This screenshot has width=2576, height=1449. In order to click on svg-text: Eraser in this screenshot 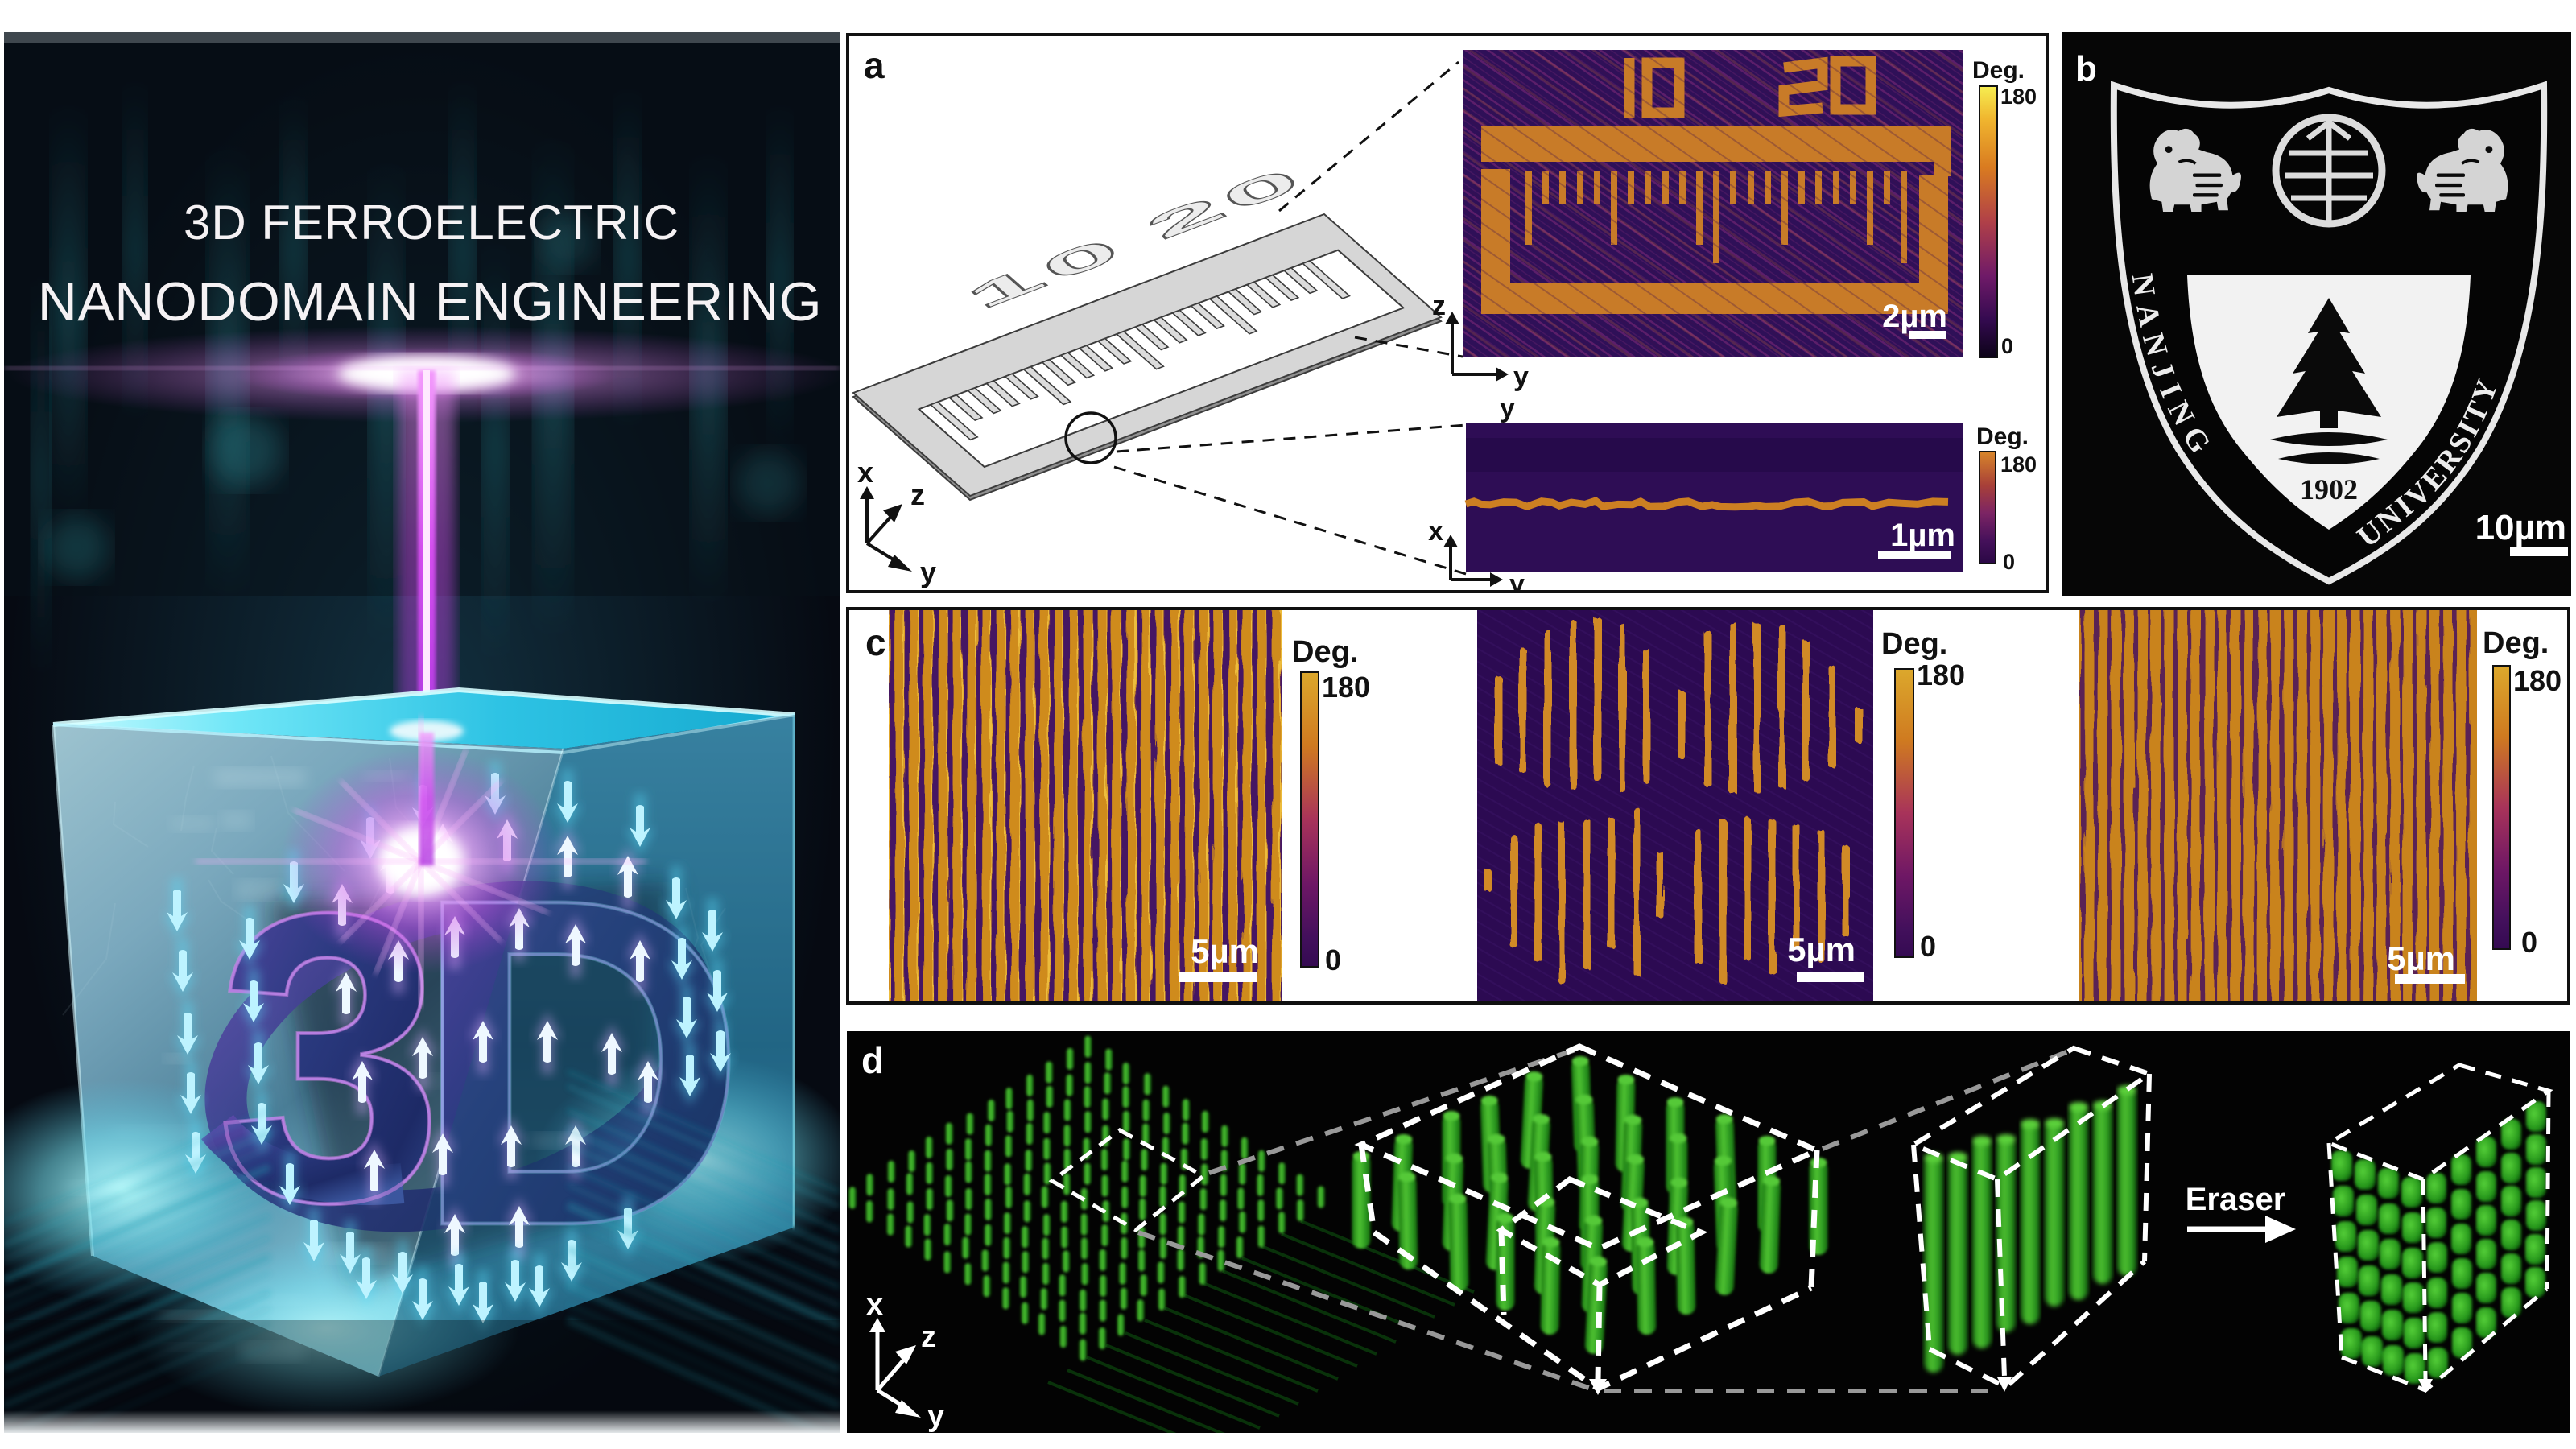, I will do `click(2236, 1199)`.